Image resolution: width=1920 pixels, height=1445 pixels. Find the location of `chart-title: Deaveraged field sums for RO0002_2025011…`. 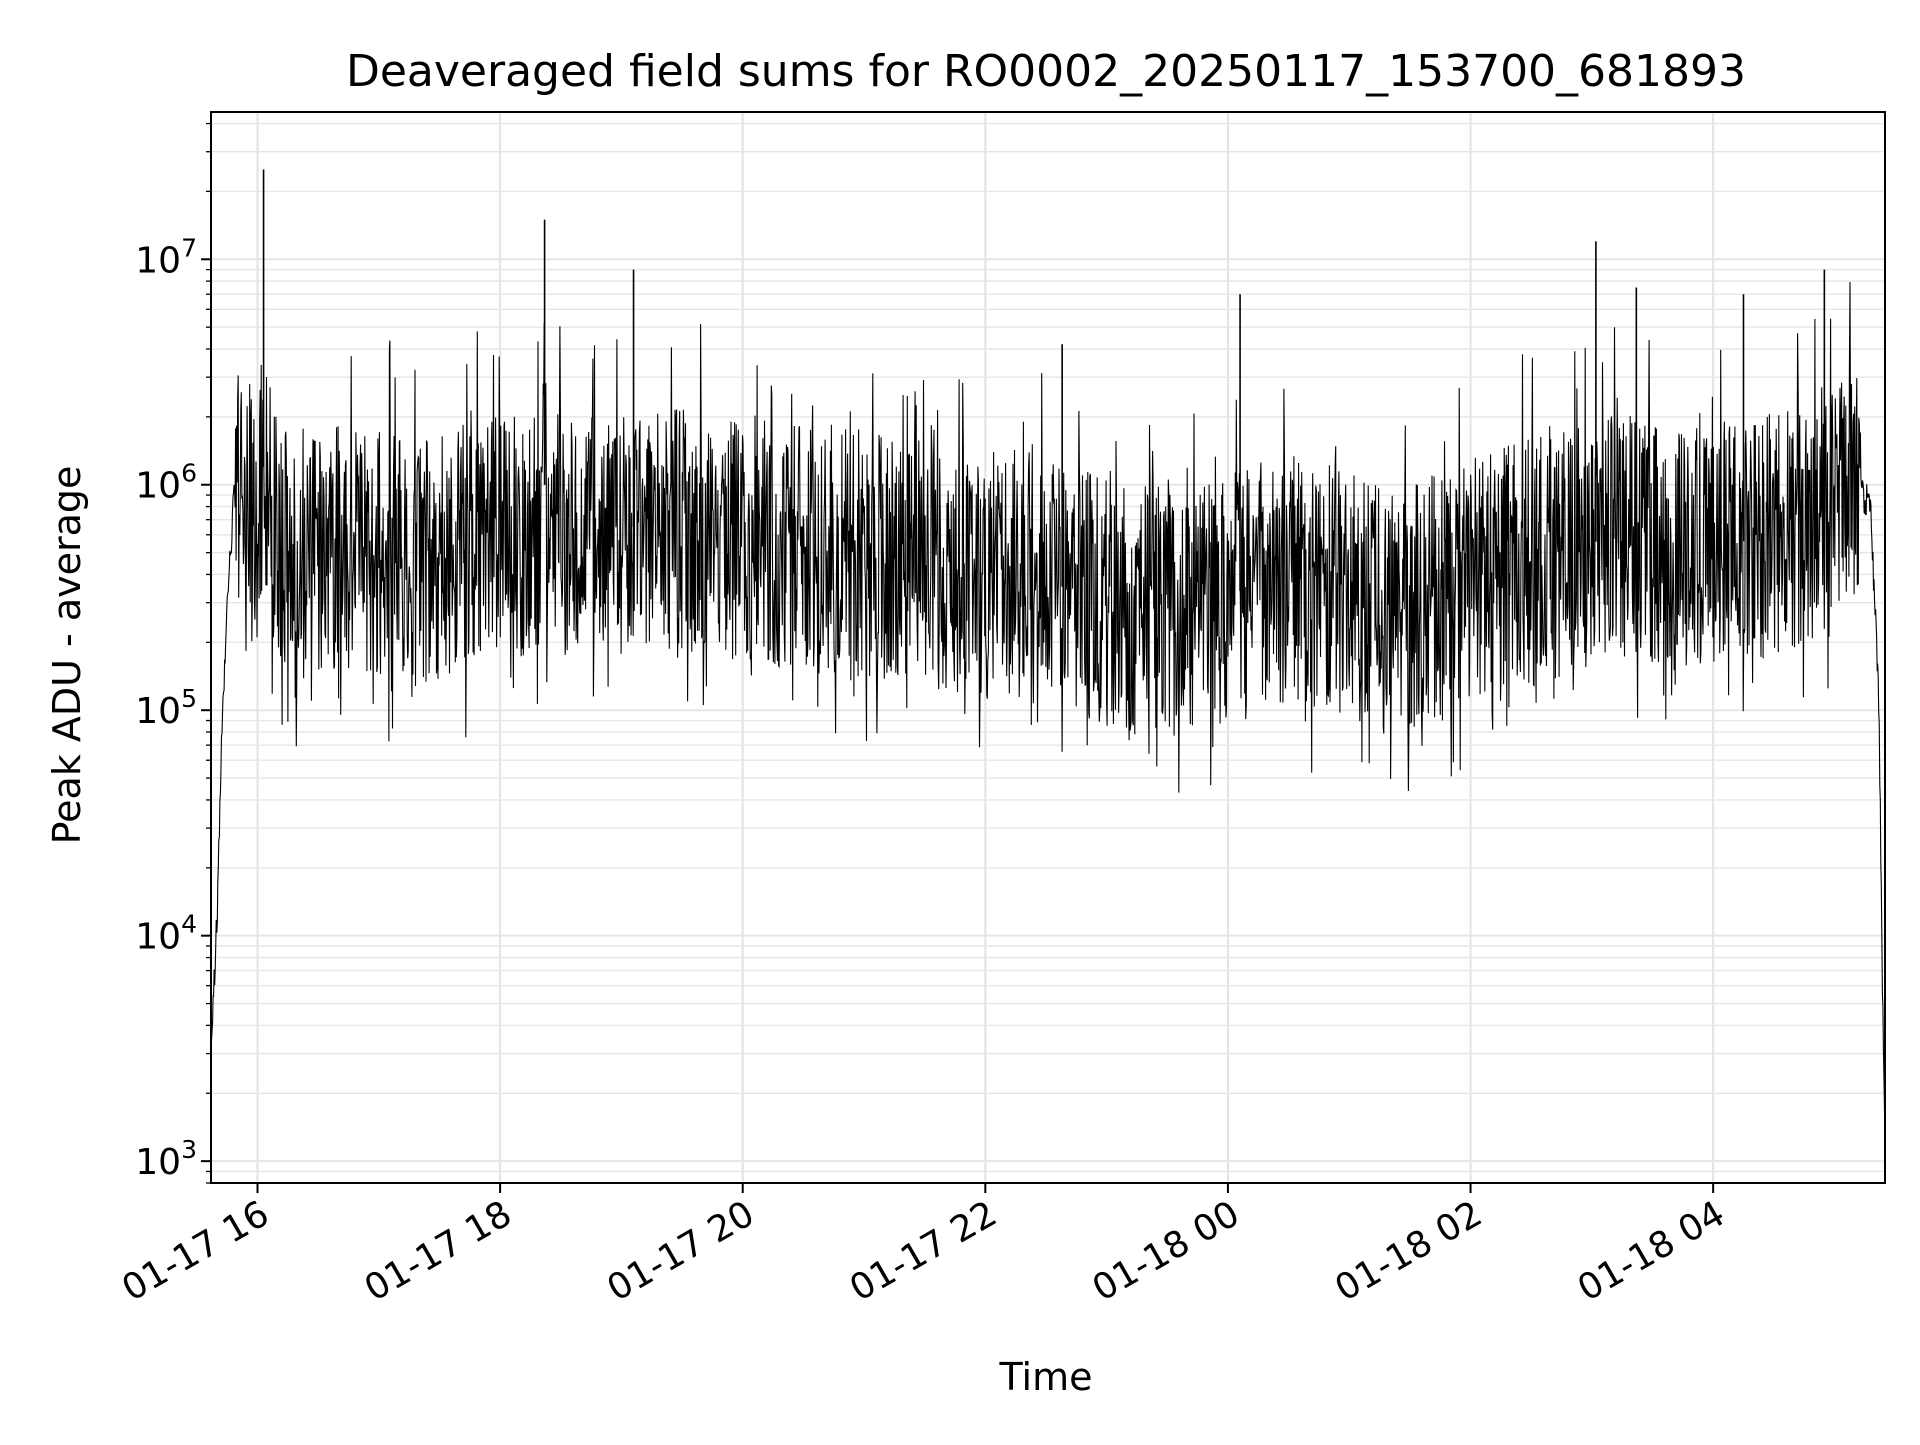

chart-title: Deaveraged field sums for RO0002_2025011… is located at coordinates (1046, 71).